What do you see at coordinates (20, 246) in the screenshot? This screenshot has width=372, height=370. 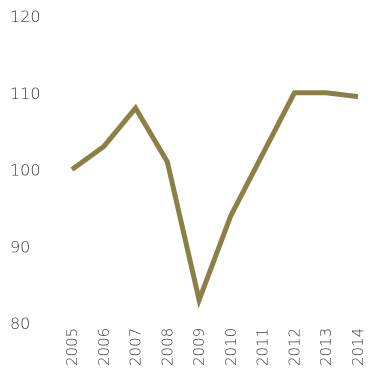 I see `y-tick-label: 90` at bounding box center [20, 246].